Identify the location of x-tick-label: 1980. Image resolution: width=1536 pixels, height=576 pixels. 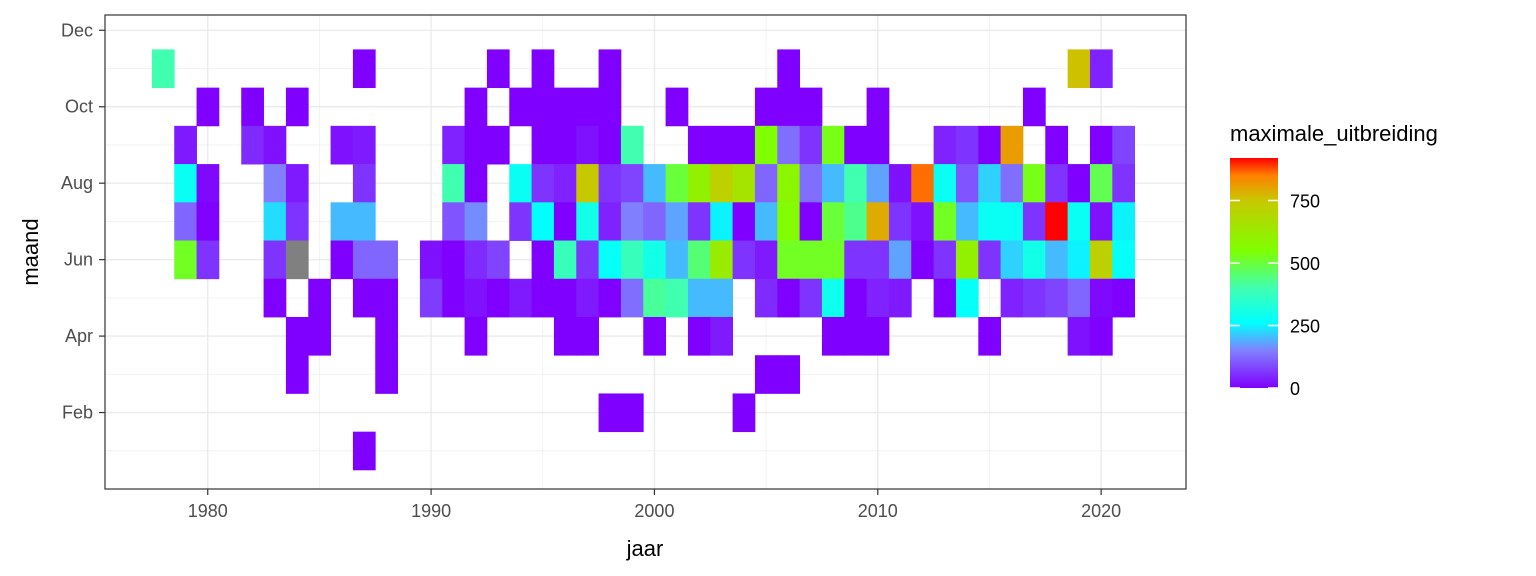
(208, 511).